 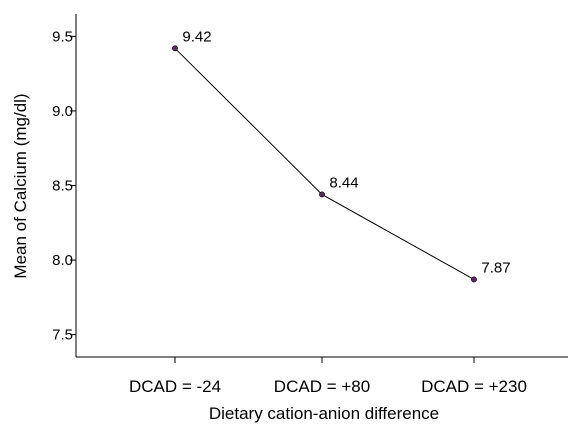 I want to click on x-axis-label: Dietary cation-anion difference, so click(x=324, y=413).